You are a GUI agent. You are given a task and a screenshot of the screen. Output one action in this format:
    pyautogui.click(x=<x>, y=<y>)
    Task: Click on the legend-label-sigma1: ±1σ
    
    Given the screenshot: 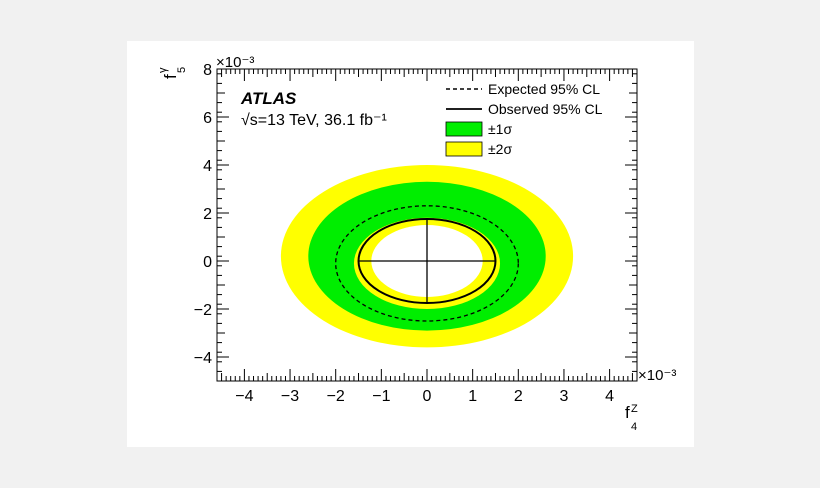 What is the action you would take?
    pyautogui.click(x=500, y=129)
    